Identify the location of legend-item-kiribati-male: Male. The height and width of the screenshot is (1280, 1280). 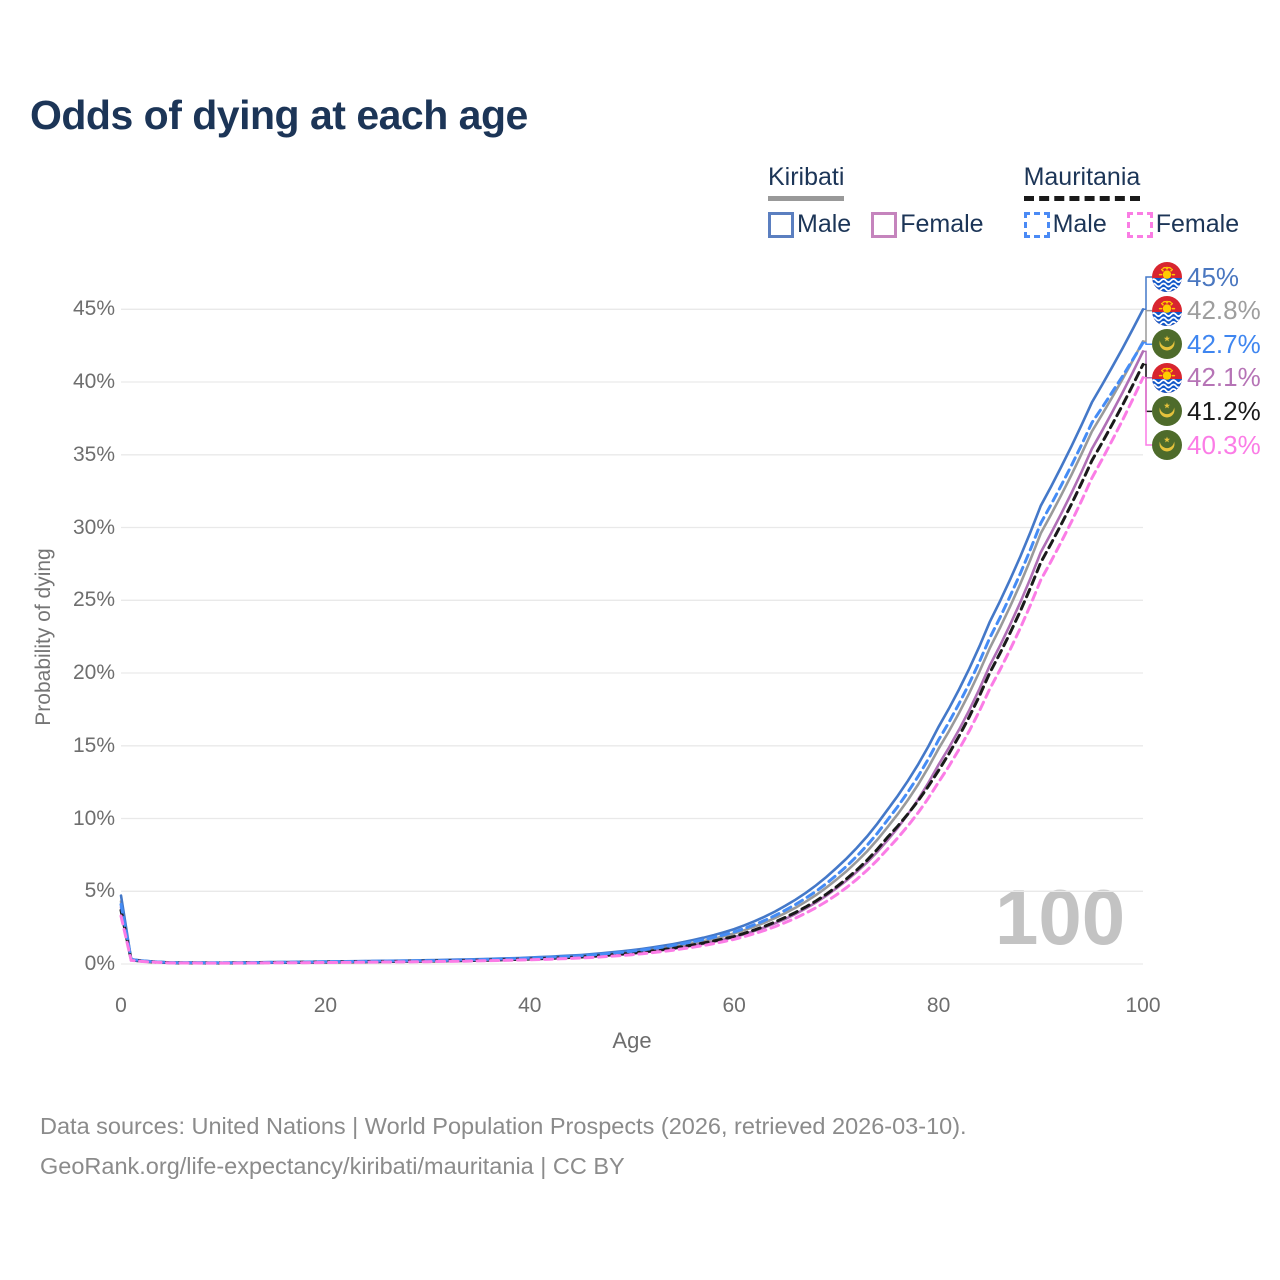
(809, 224).